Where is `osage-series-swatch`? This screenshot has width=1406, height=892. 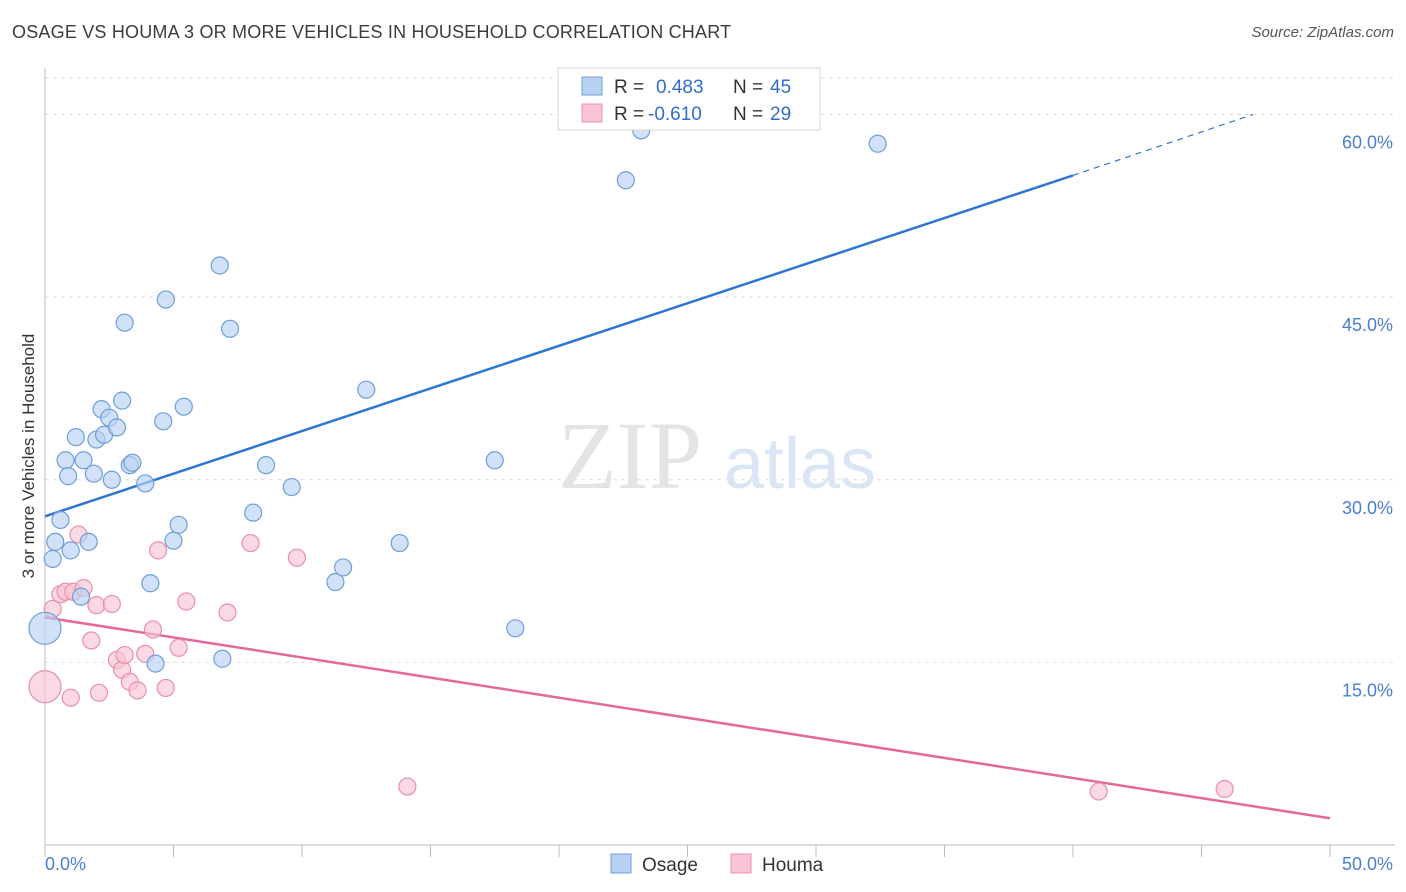 osage-series-swatch is located at coordinates (621, 863).